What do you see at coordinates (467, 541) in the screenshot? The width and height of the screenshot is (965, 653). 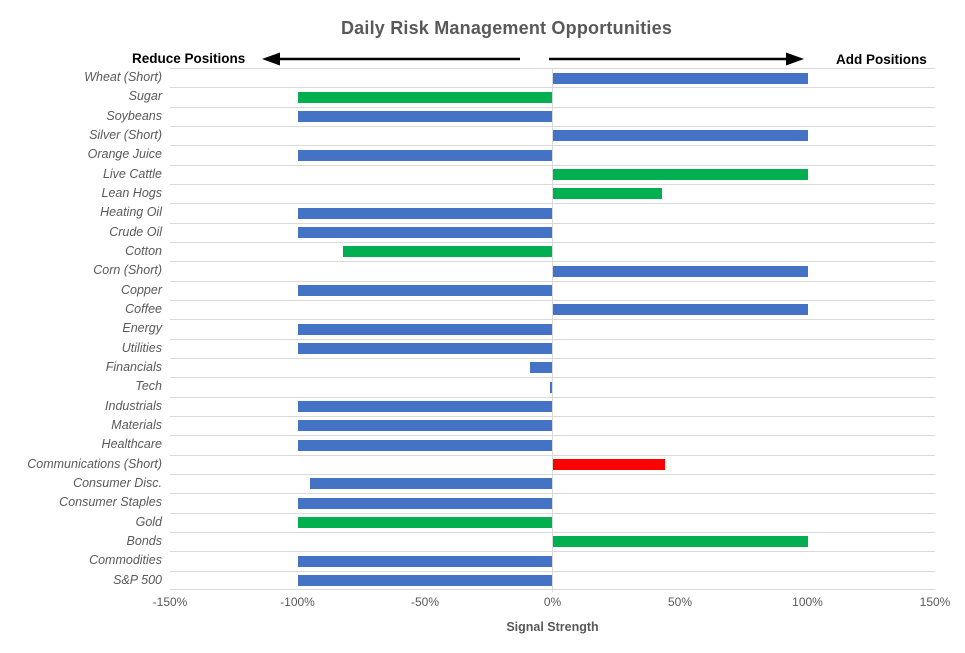 I see `chart-row: Bonds` at bounding box center [467, 541].